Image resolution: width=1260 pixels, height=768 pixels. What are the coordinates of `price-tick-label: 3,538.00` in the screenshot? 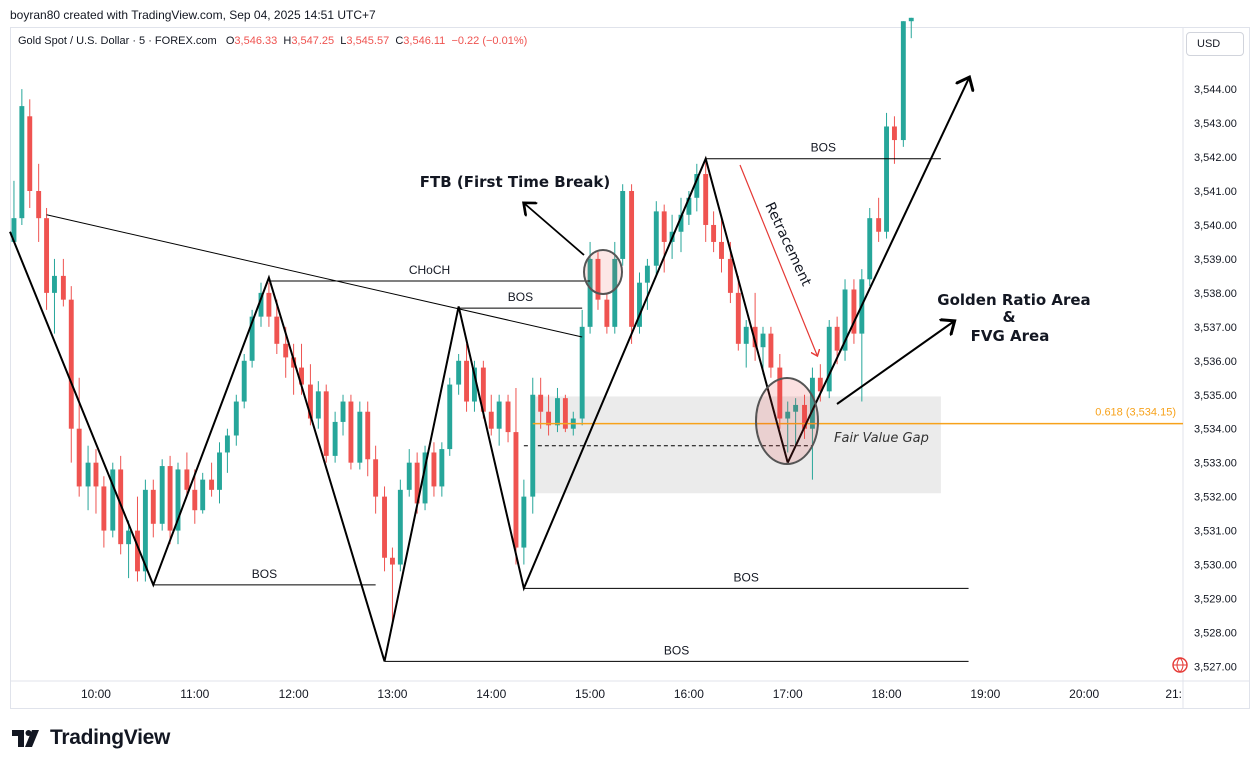 It's located at (1215, 294).